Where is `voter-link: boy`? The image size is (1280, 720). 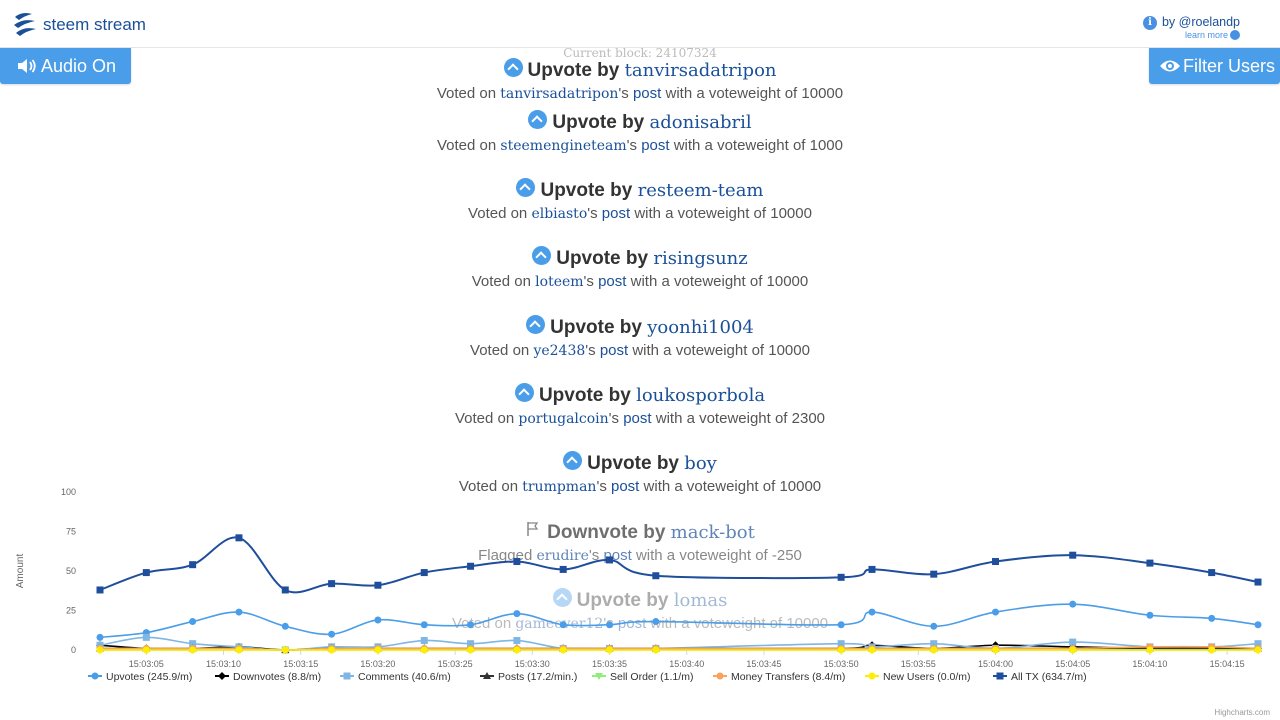 voter-link: boy is located at coordinates (700, 463).